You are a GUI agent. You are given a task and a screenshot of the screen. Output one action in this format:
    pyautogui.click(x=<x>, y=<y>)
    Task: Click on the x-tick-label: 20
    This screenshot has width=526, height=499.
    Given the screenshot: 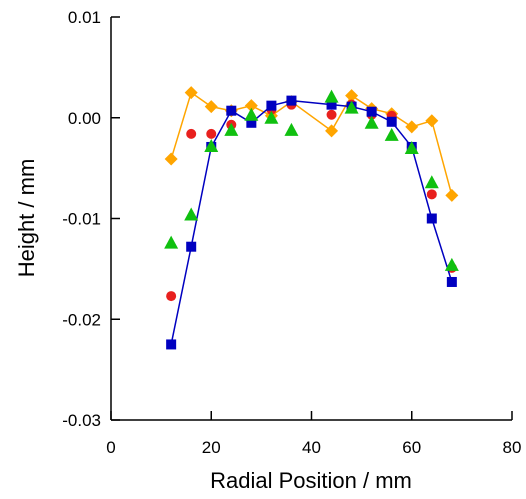 What is the action you would take?
    pyautogui.click(x=211, y=447)
    